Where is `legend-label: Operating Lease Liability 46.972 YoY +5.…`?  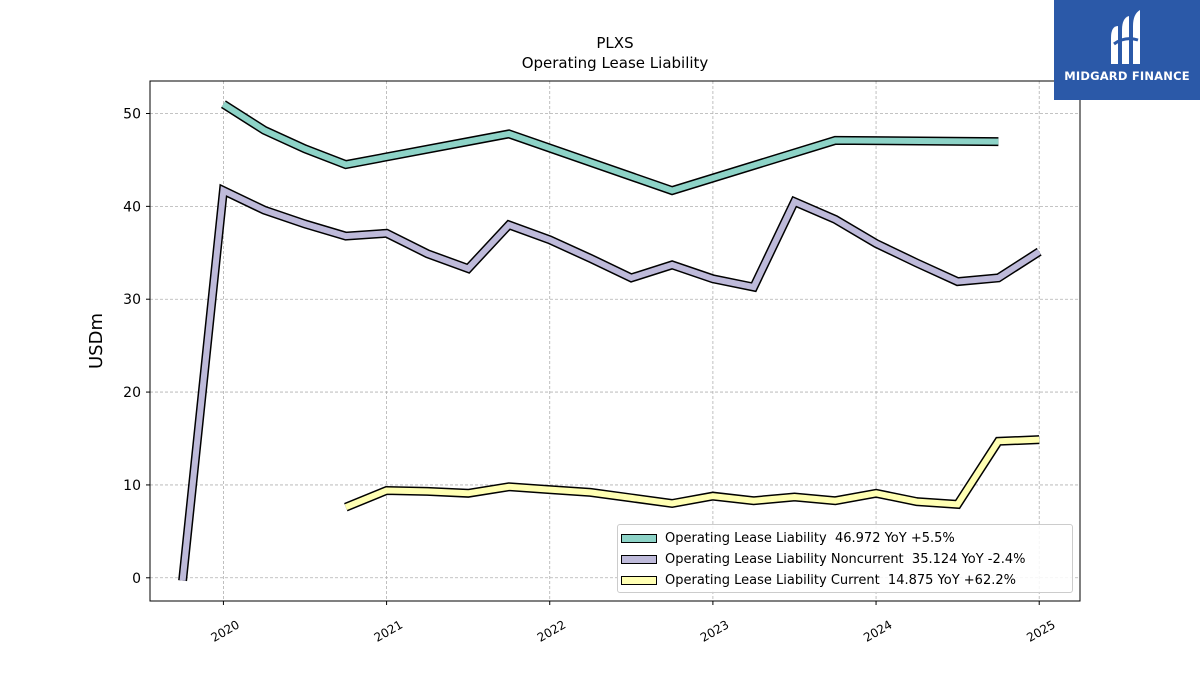 legend-label: Operating Lease Liability 46.972 YoY +5.… is located at coordinates (810, 538).